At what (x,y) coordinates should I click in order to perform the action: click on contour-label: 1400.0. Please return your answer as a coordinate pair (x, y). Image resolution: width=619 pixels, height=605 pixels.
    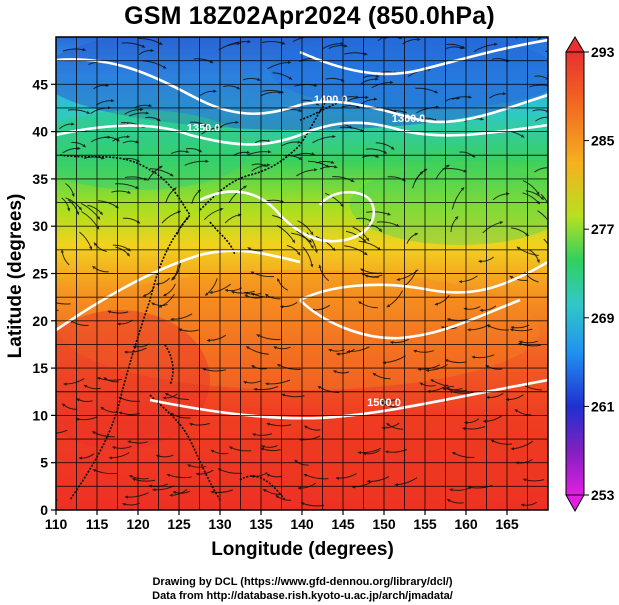
    Looking at the image, I should click on (331, 100).